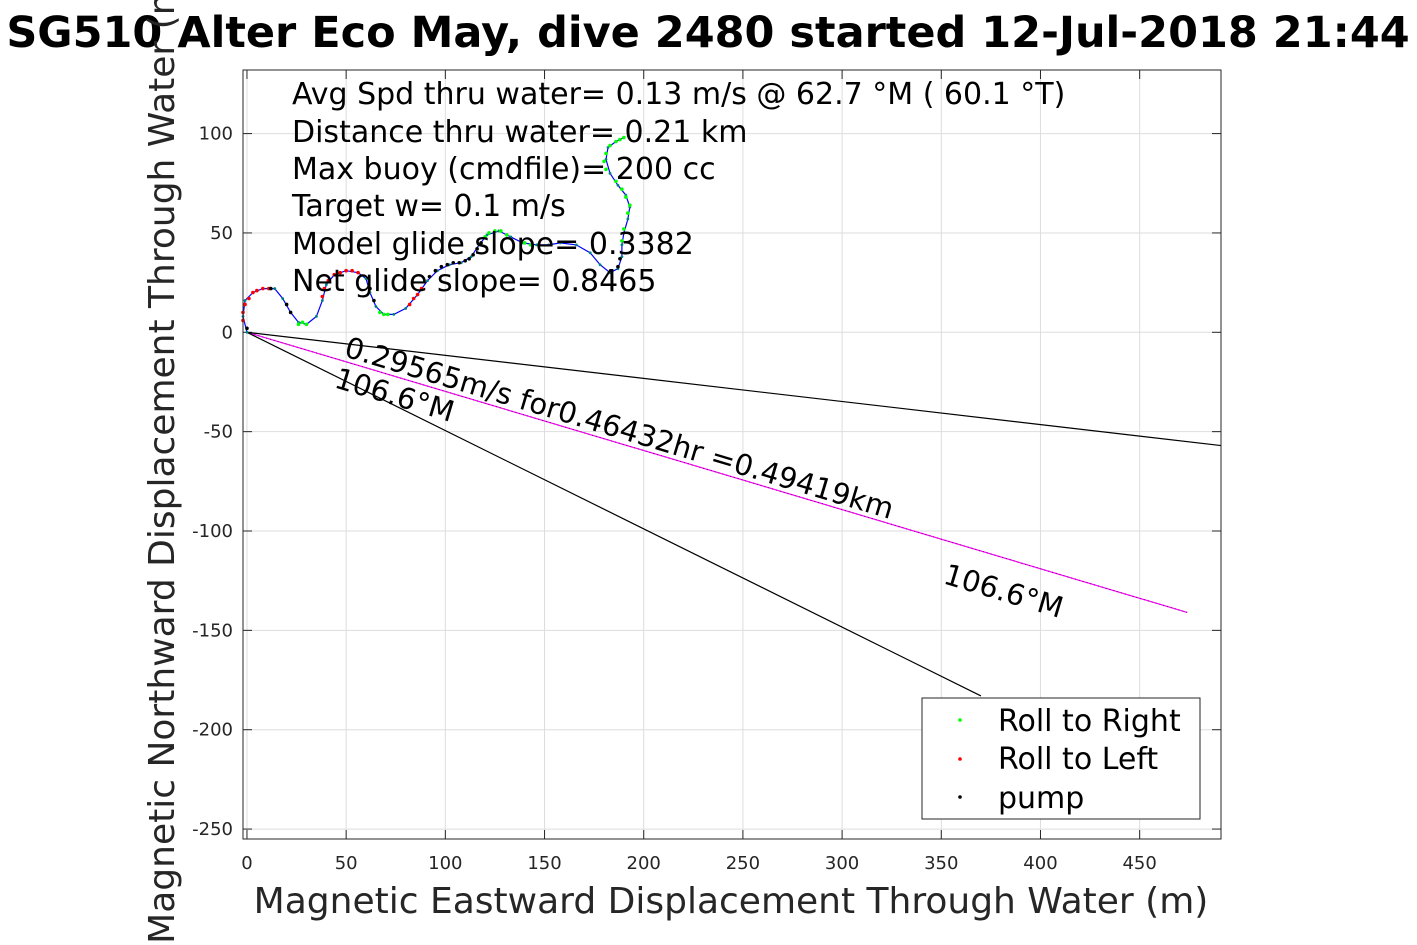  Describe the element at coordinates (644, 863) in the screenshot. I see `x-tick-label: 200` at that location.